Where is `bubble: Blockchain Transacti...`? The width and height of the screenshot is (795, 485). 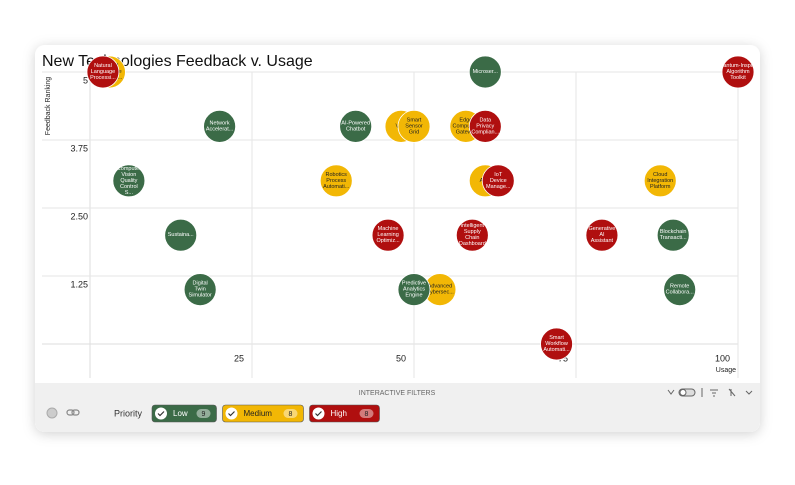
bubble: Blockchain Transacti... is located at coordinates (673, 235).